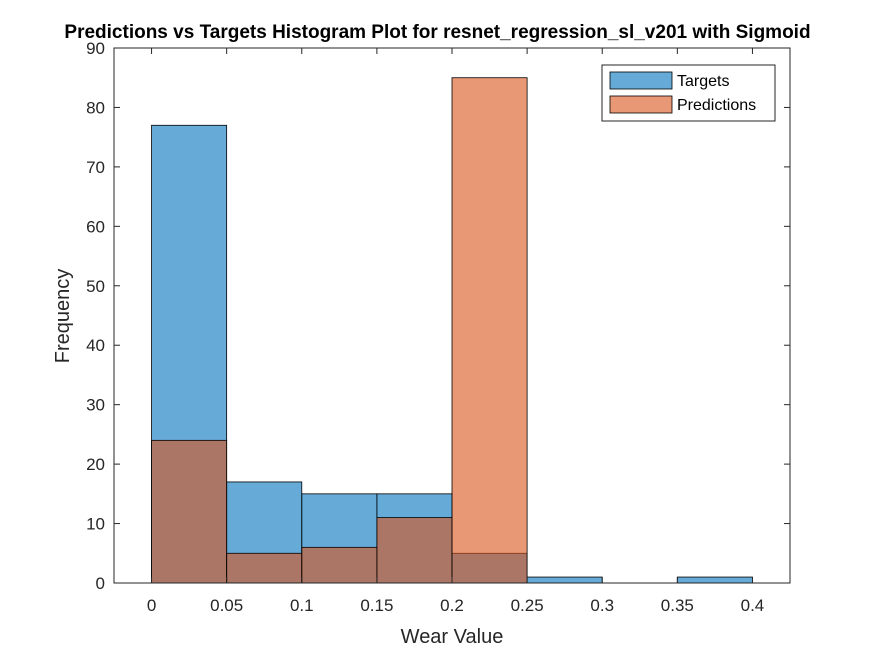 The image size is (875, 661). I want to click on y-tick-label: 40, so click(95, 345).